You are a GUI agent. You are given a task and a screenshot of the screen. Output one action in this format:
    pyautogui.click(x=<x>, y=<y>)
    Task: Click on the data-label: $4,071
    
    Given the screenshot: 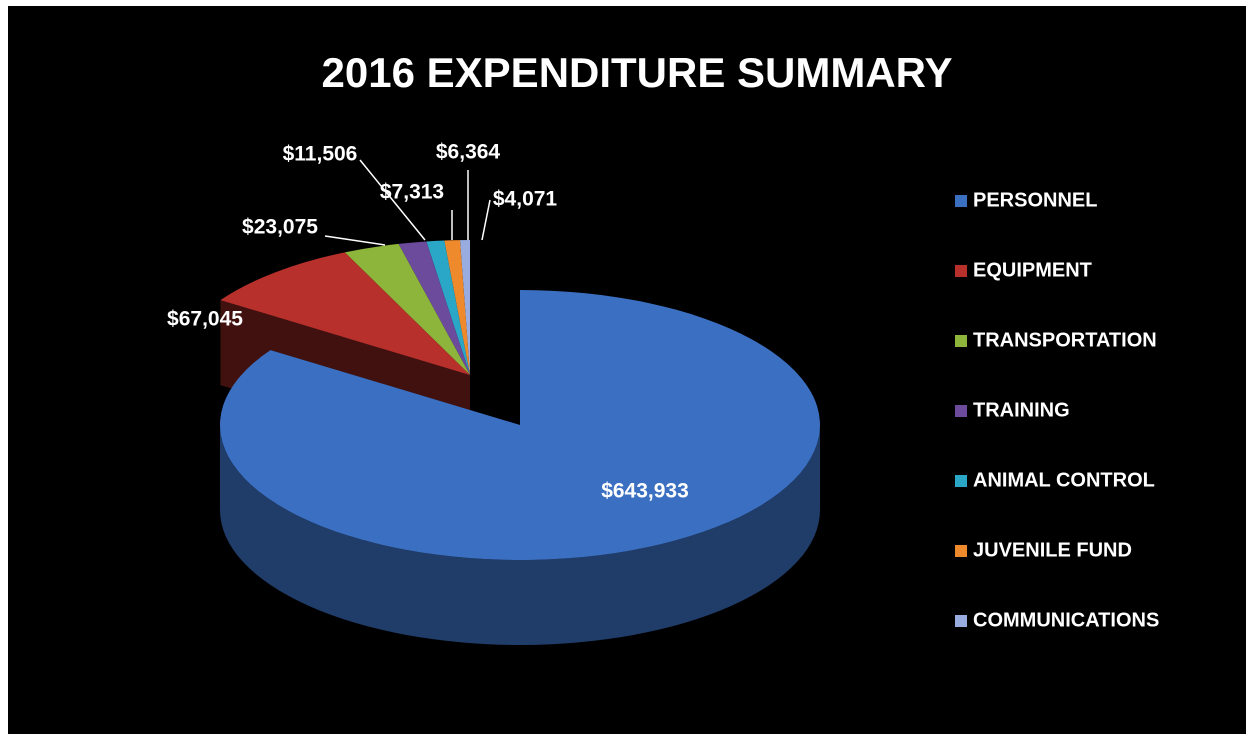 What is the action you would take?
    pyautogui.click(x=525, y=199)
    